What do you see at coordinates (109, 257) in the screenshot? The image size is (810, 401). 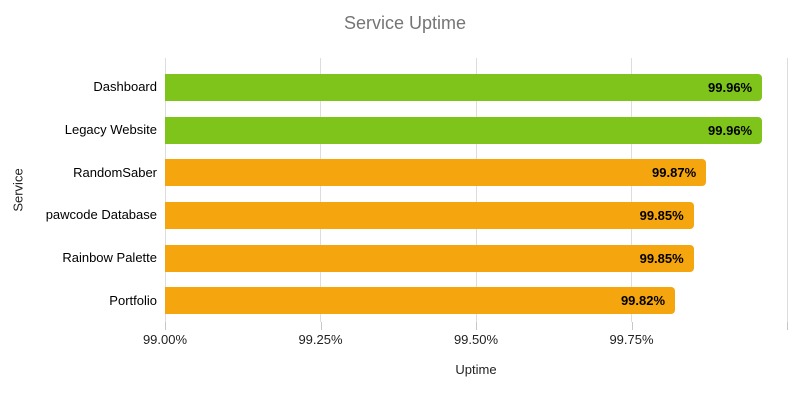 I see `category-label: Rainbow Palette` at bounding box center [109, 257].